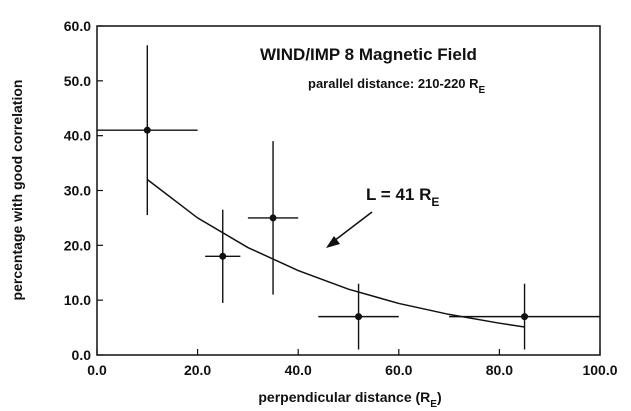 The height and width of the screenshot is (411, 631). I want to click on x-tick-label: 80.0, so click(499, 370).